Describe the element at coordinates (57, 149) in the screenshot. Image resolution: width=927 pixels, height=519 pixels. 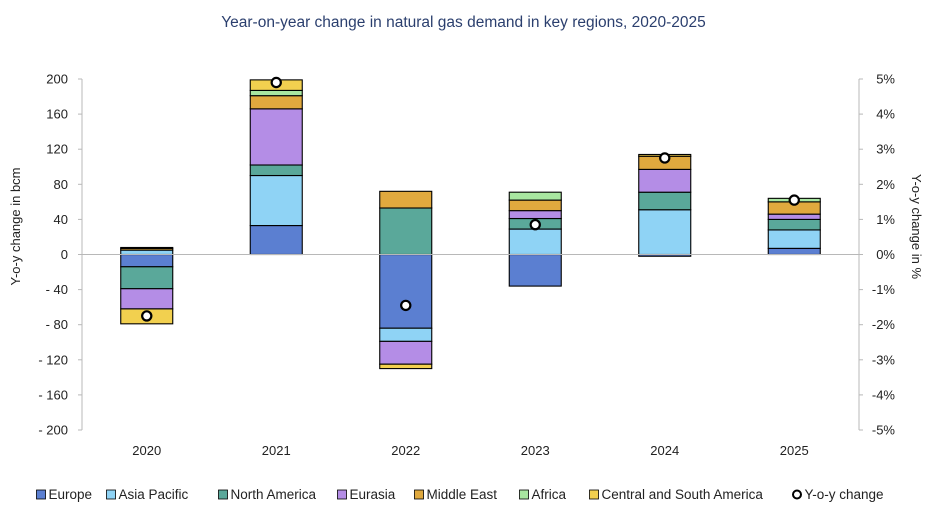
I see `y-tick-label: 120` at that location.